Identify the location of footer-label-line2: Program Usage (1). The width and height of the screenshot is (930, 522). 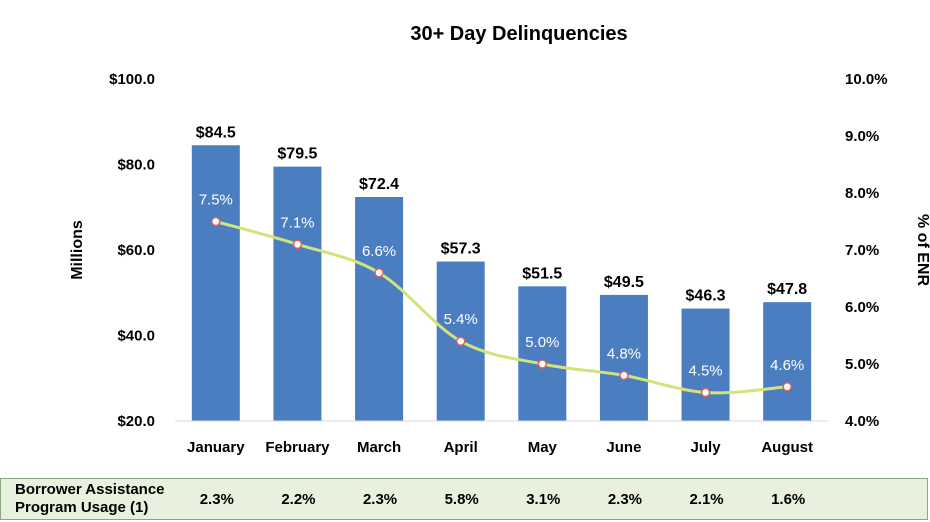
(82, 507).